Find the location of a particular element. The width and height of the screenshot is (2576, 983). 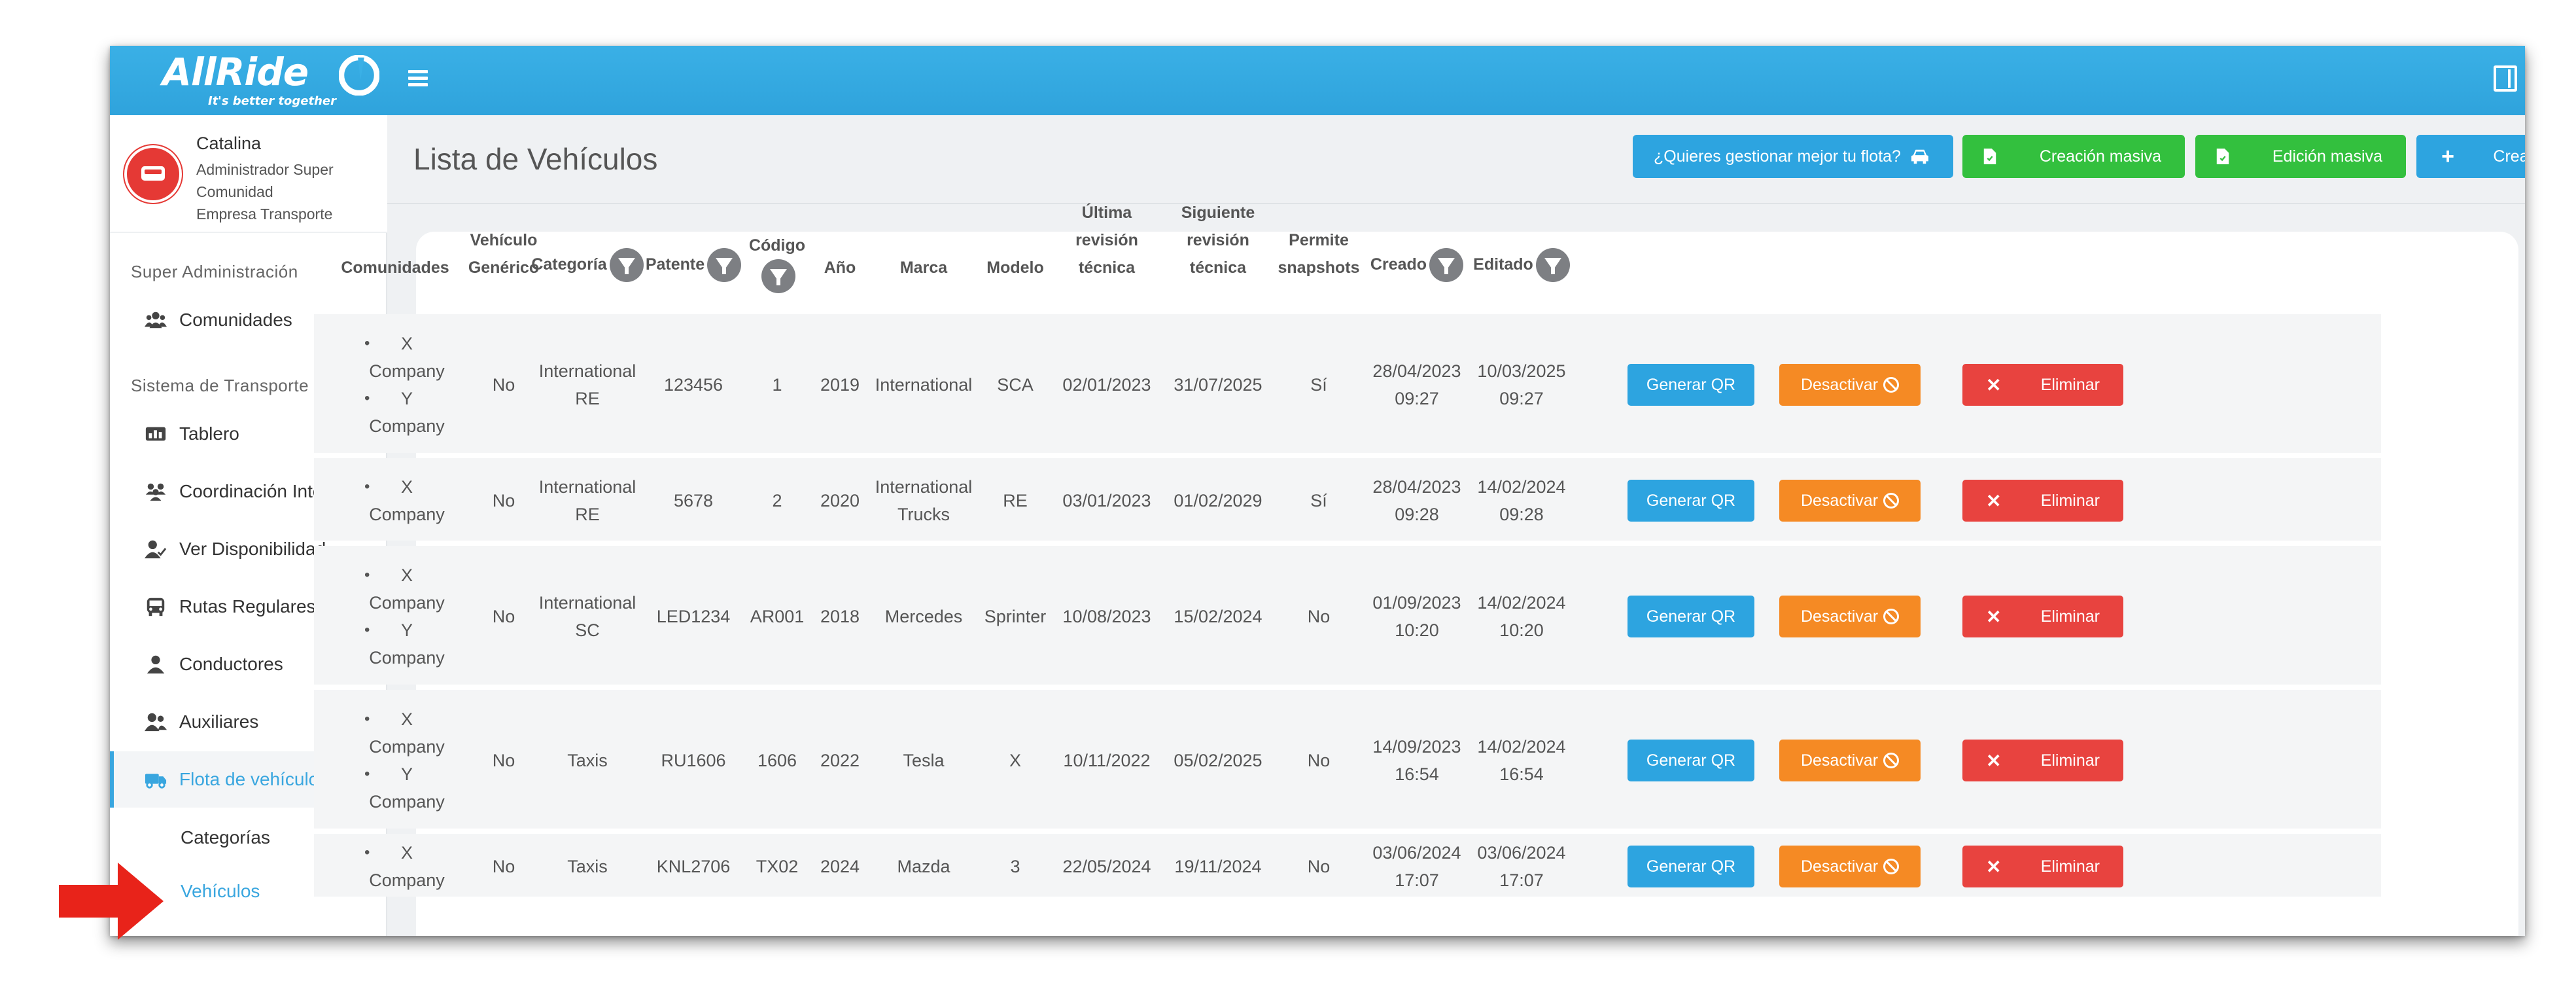

column-header-patente: Patente is located at coordinates (693, 265).